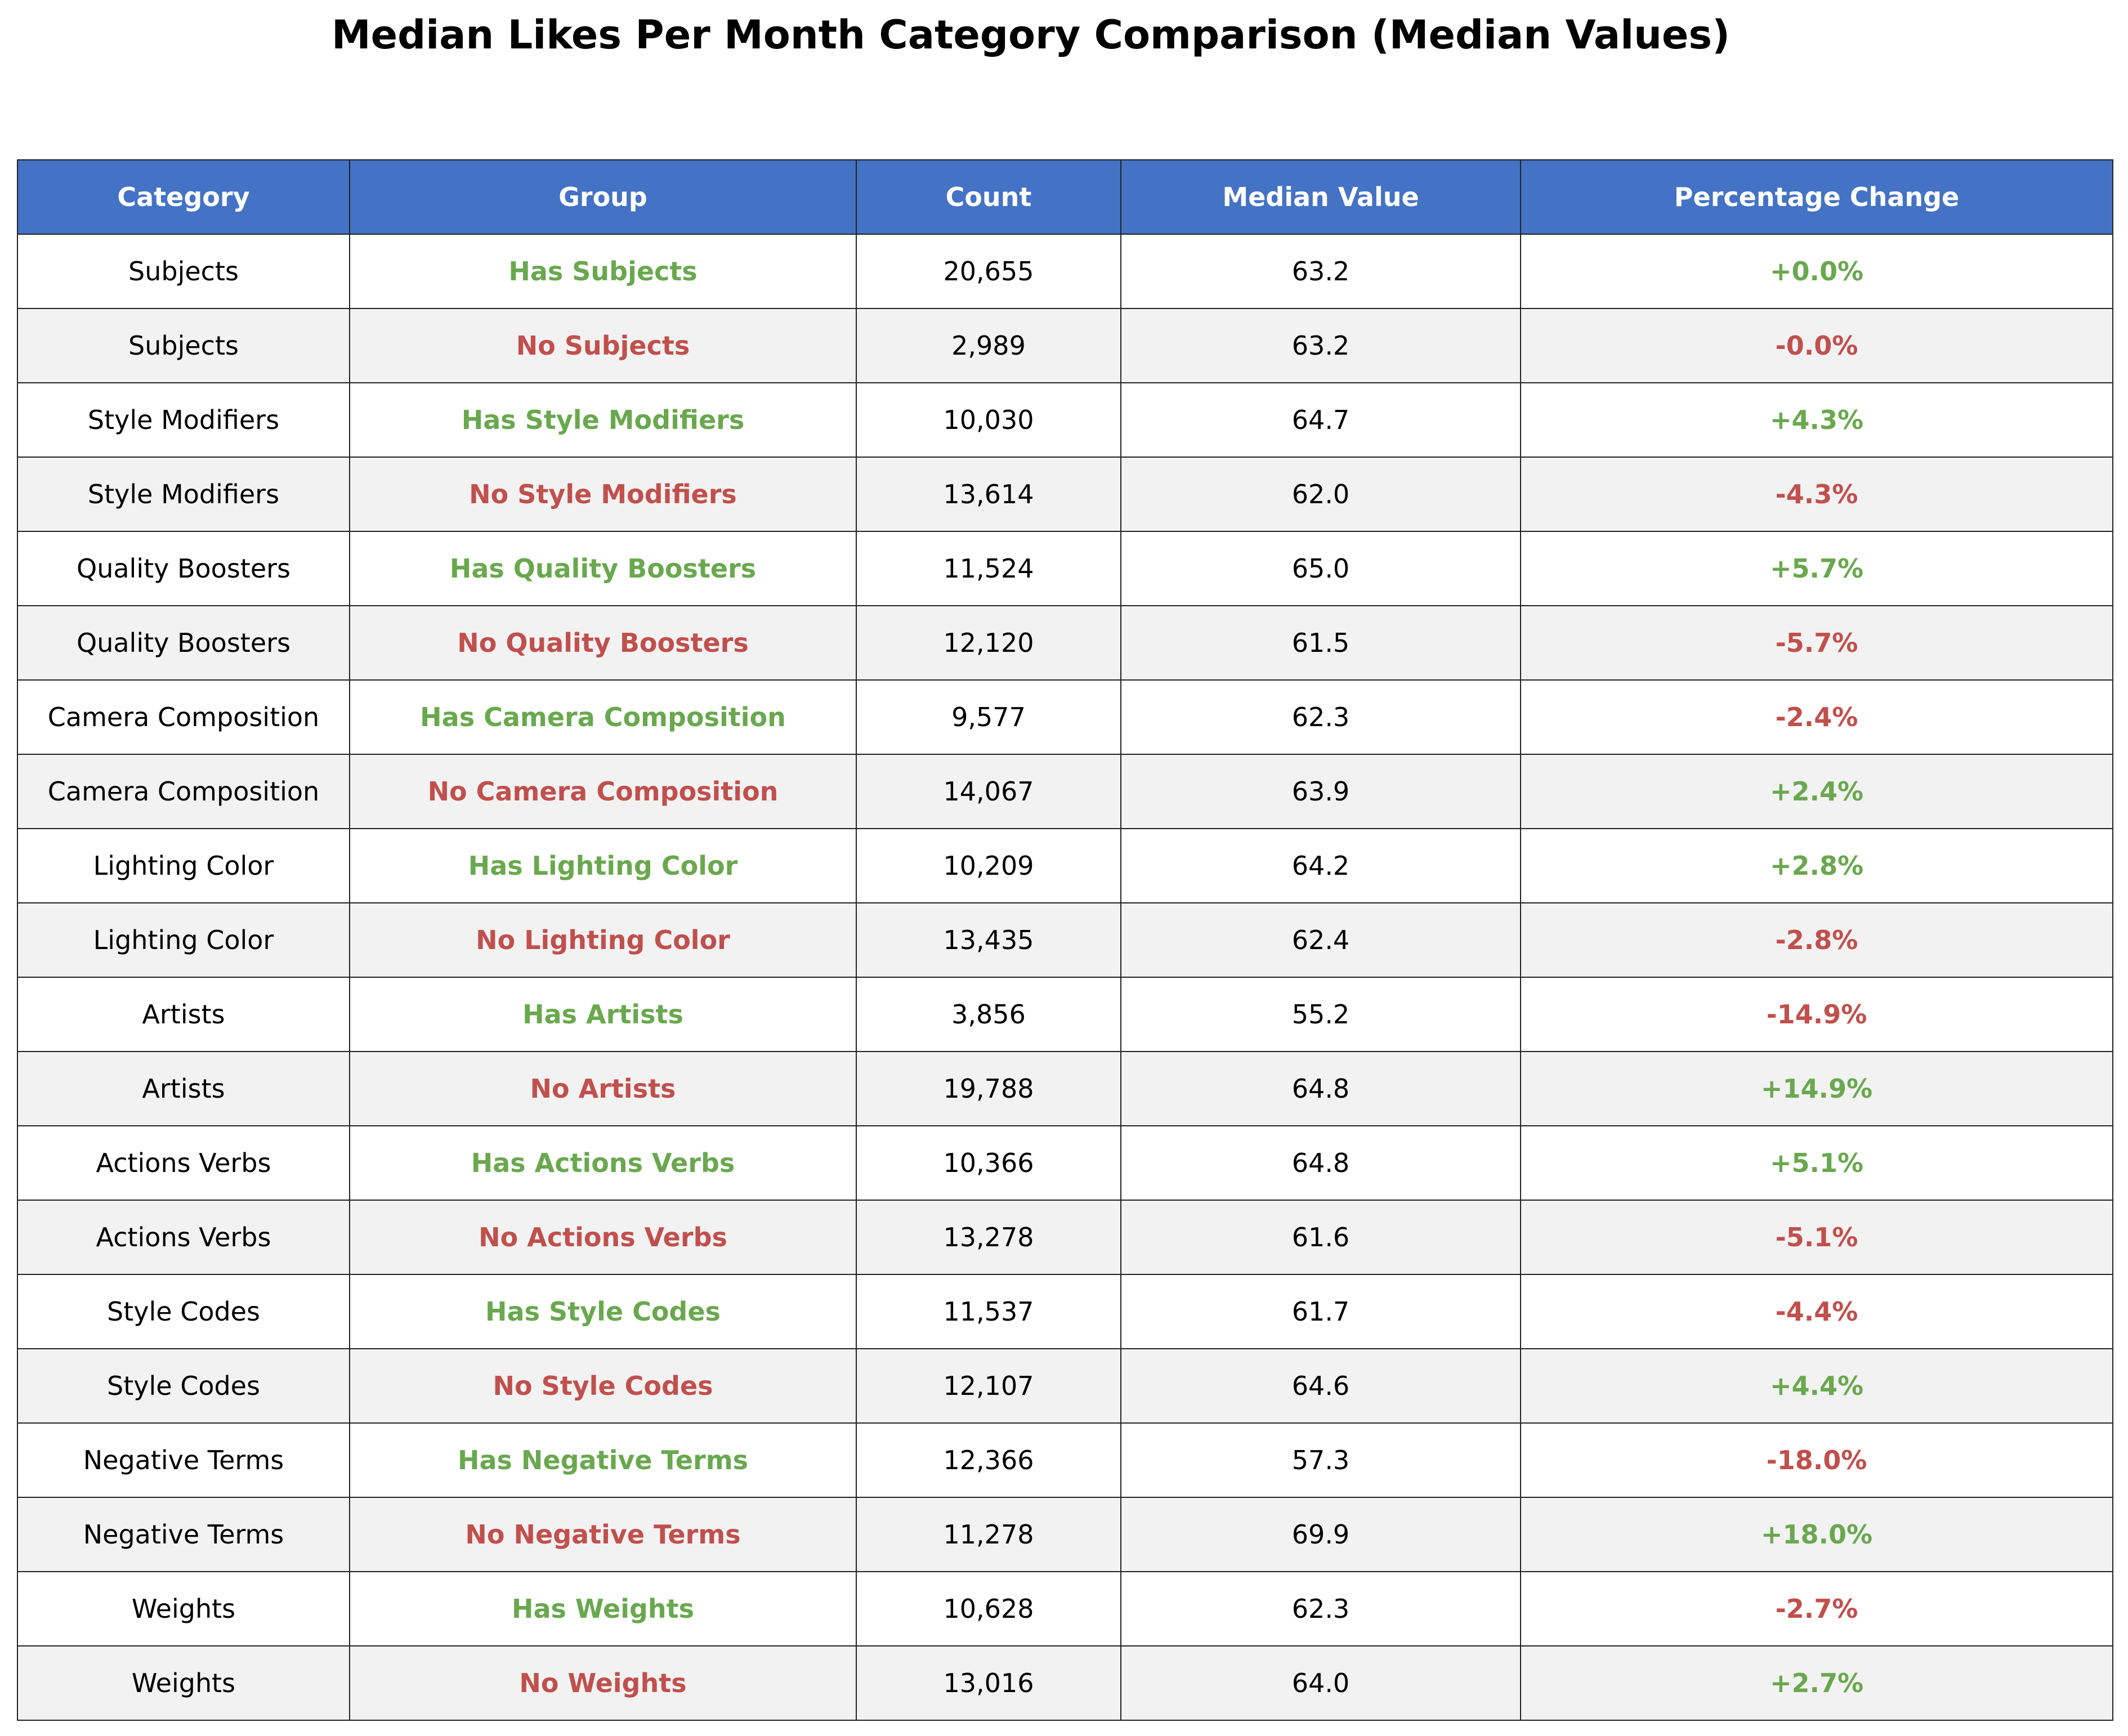  Describe the element at coordinates (1817, 1534) in the screenshot. I see `percentage-change-cell: +18.0%` at that location.